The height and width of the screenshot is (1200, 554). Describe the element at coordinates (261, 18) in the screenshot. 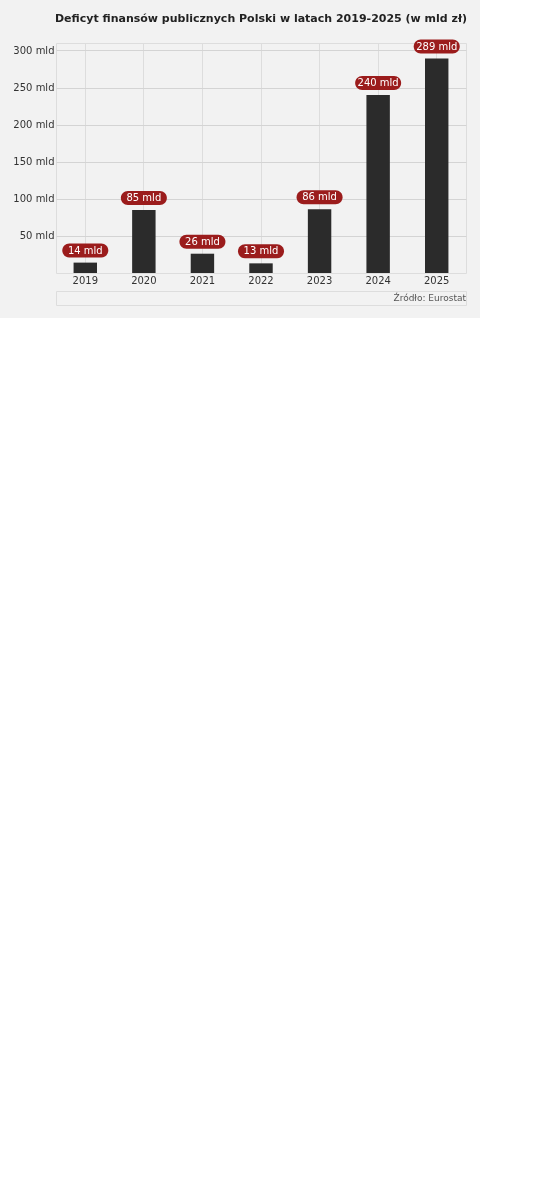

I see `chart-title: Deficyt finansów publicznych Polski w latach 2019-2025 (w mld zł)` at that location.